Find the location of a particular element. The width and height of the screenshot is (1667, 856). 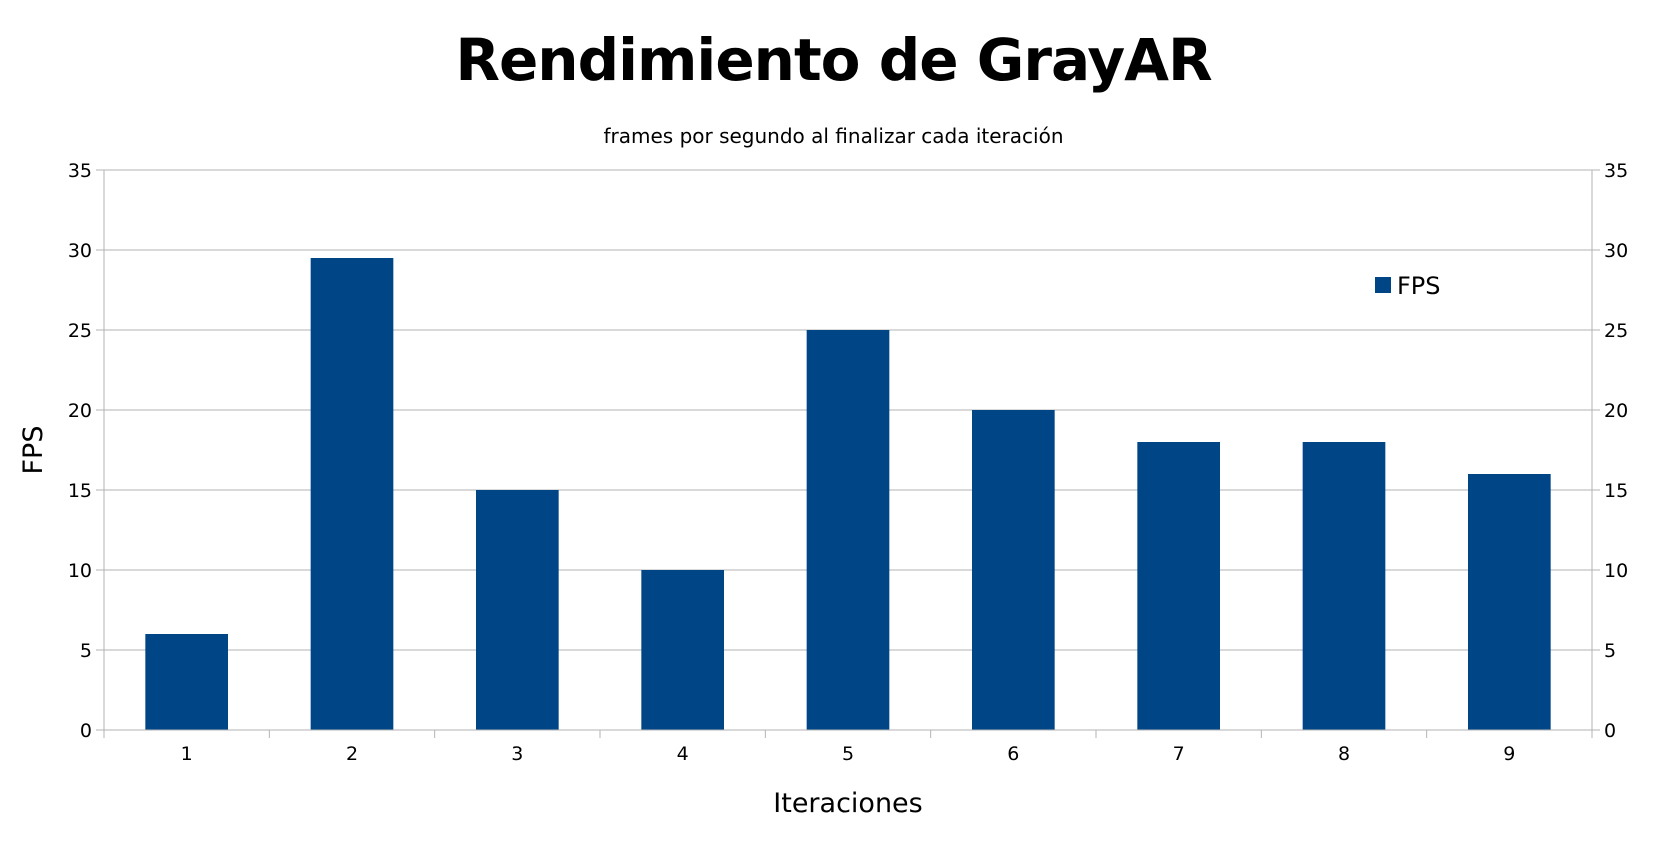

legend-label: FPS is located at coordinates (1419, 286).